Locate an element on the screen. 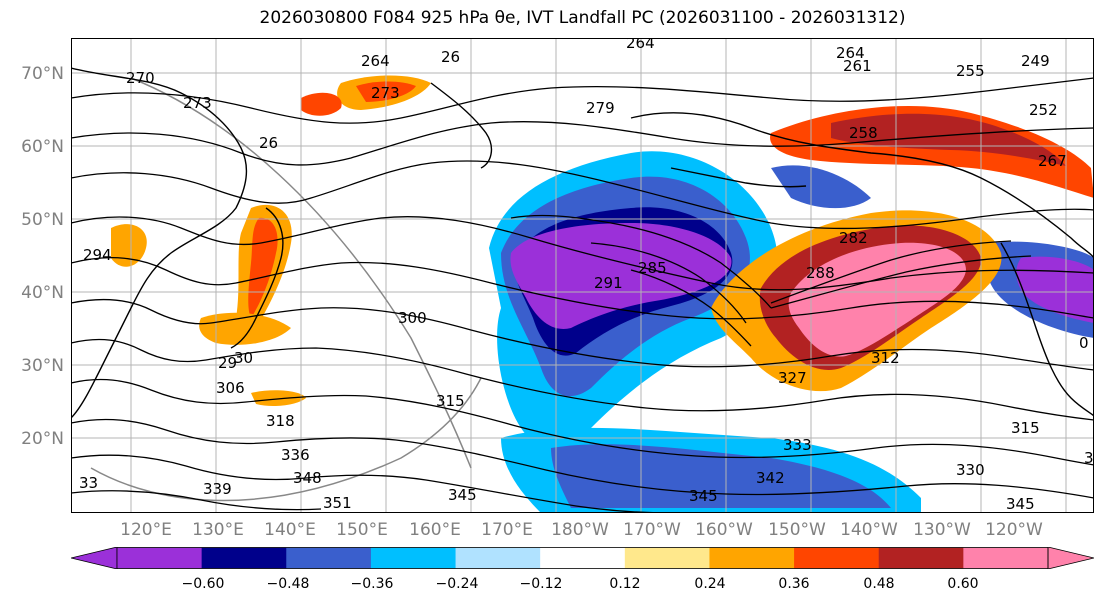 This screenshot has height=606, width=1105. contour-label: 333 is located at coordinates (797, 445).